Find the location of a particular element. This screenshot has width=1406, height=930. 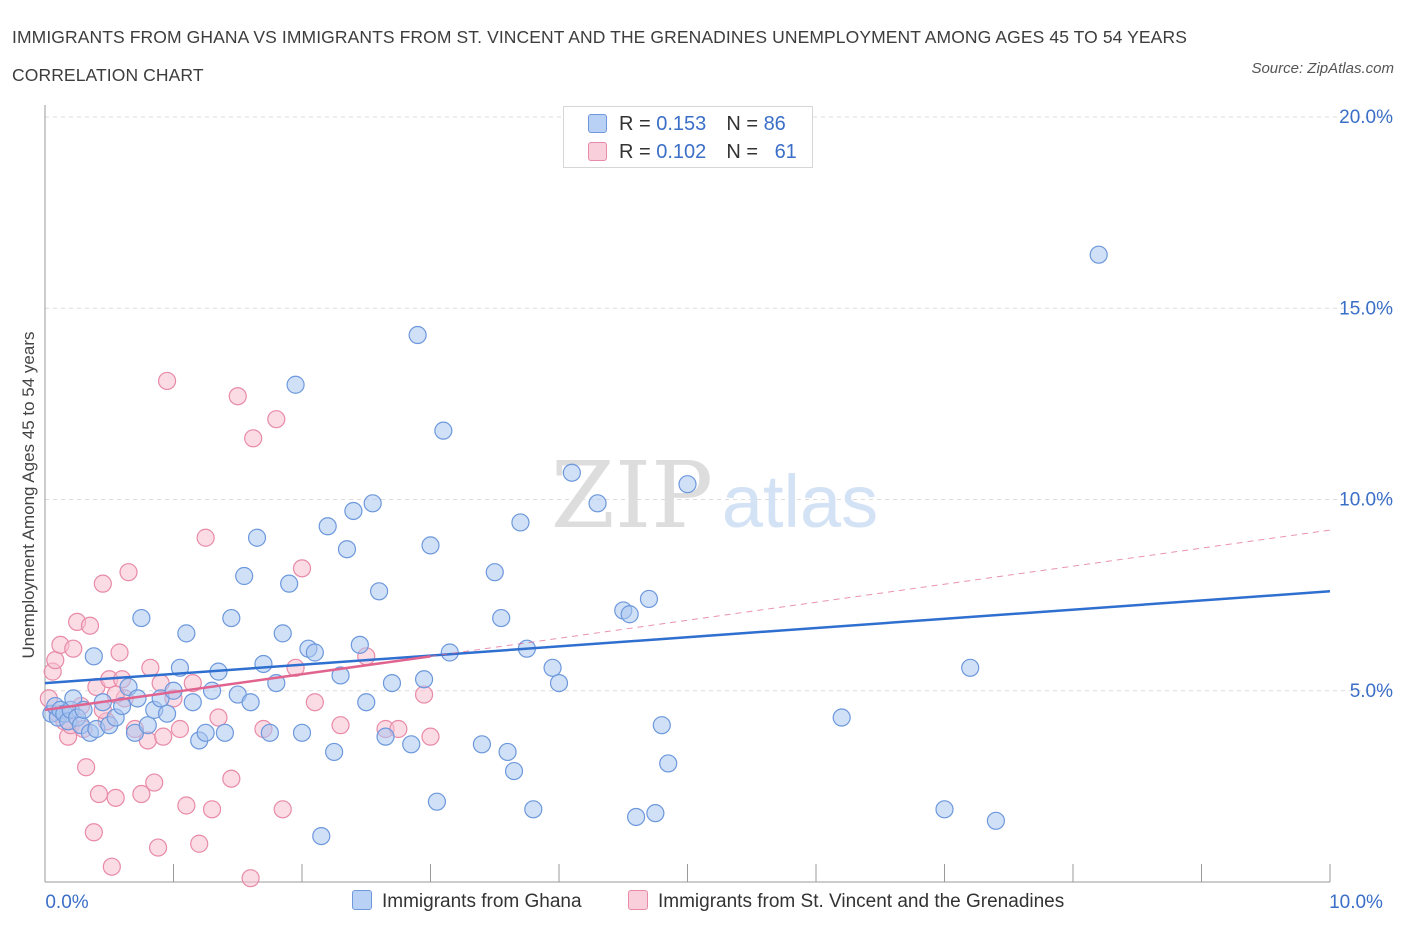

legend-r-label: R = is located at coordinates (638, 124).